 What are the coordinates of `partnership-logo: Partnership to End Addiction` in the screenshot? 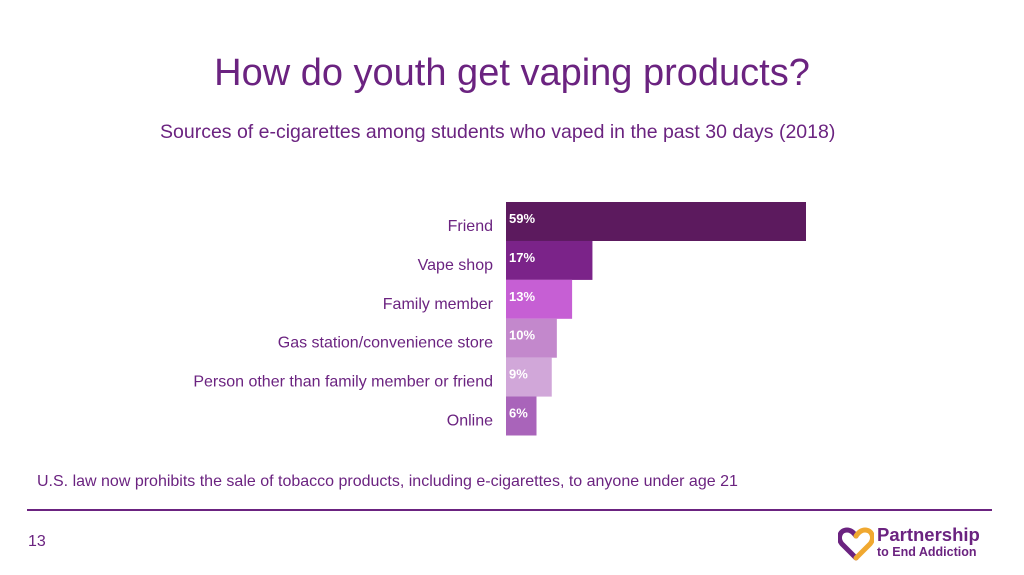 It's located at (918, 543).